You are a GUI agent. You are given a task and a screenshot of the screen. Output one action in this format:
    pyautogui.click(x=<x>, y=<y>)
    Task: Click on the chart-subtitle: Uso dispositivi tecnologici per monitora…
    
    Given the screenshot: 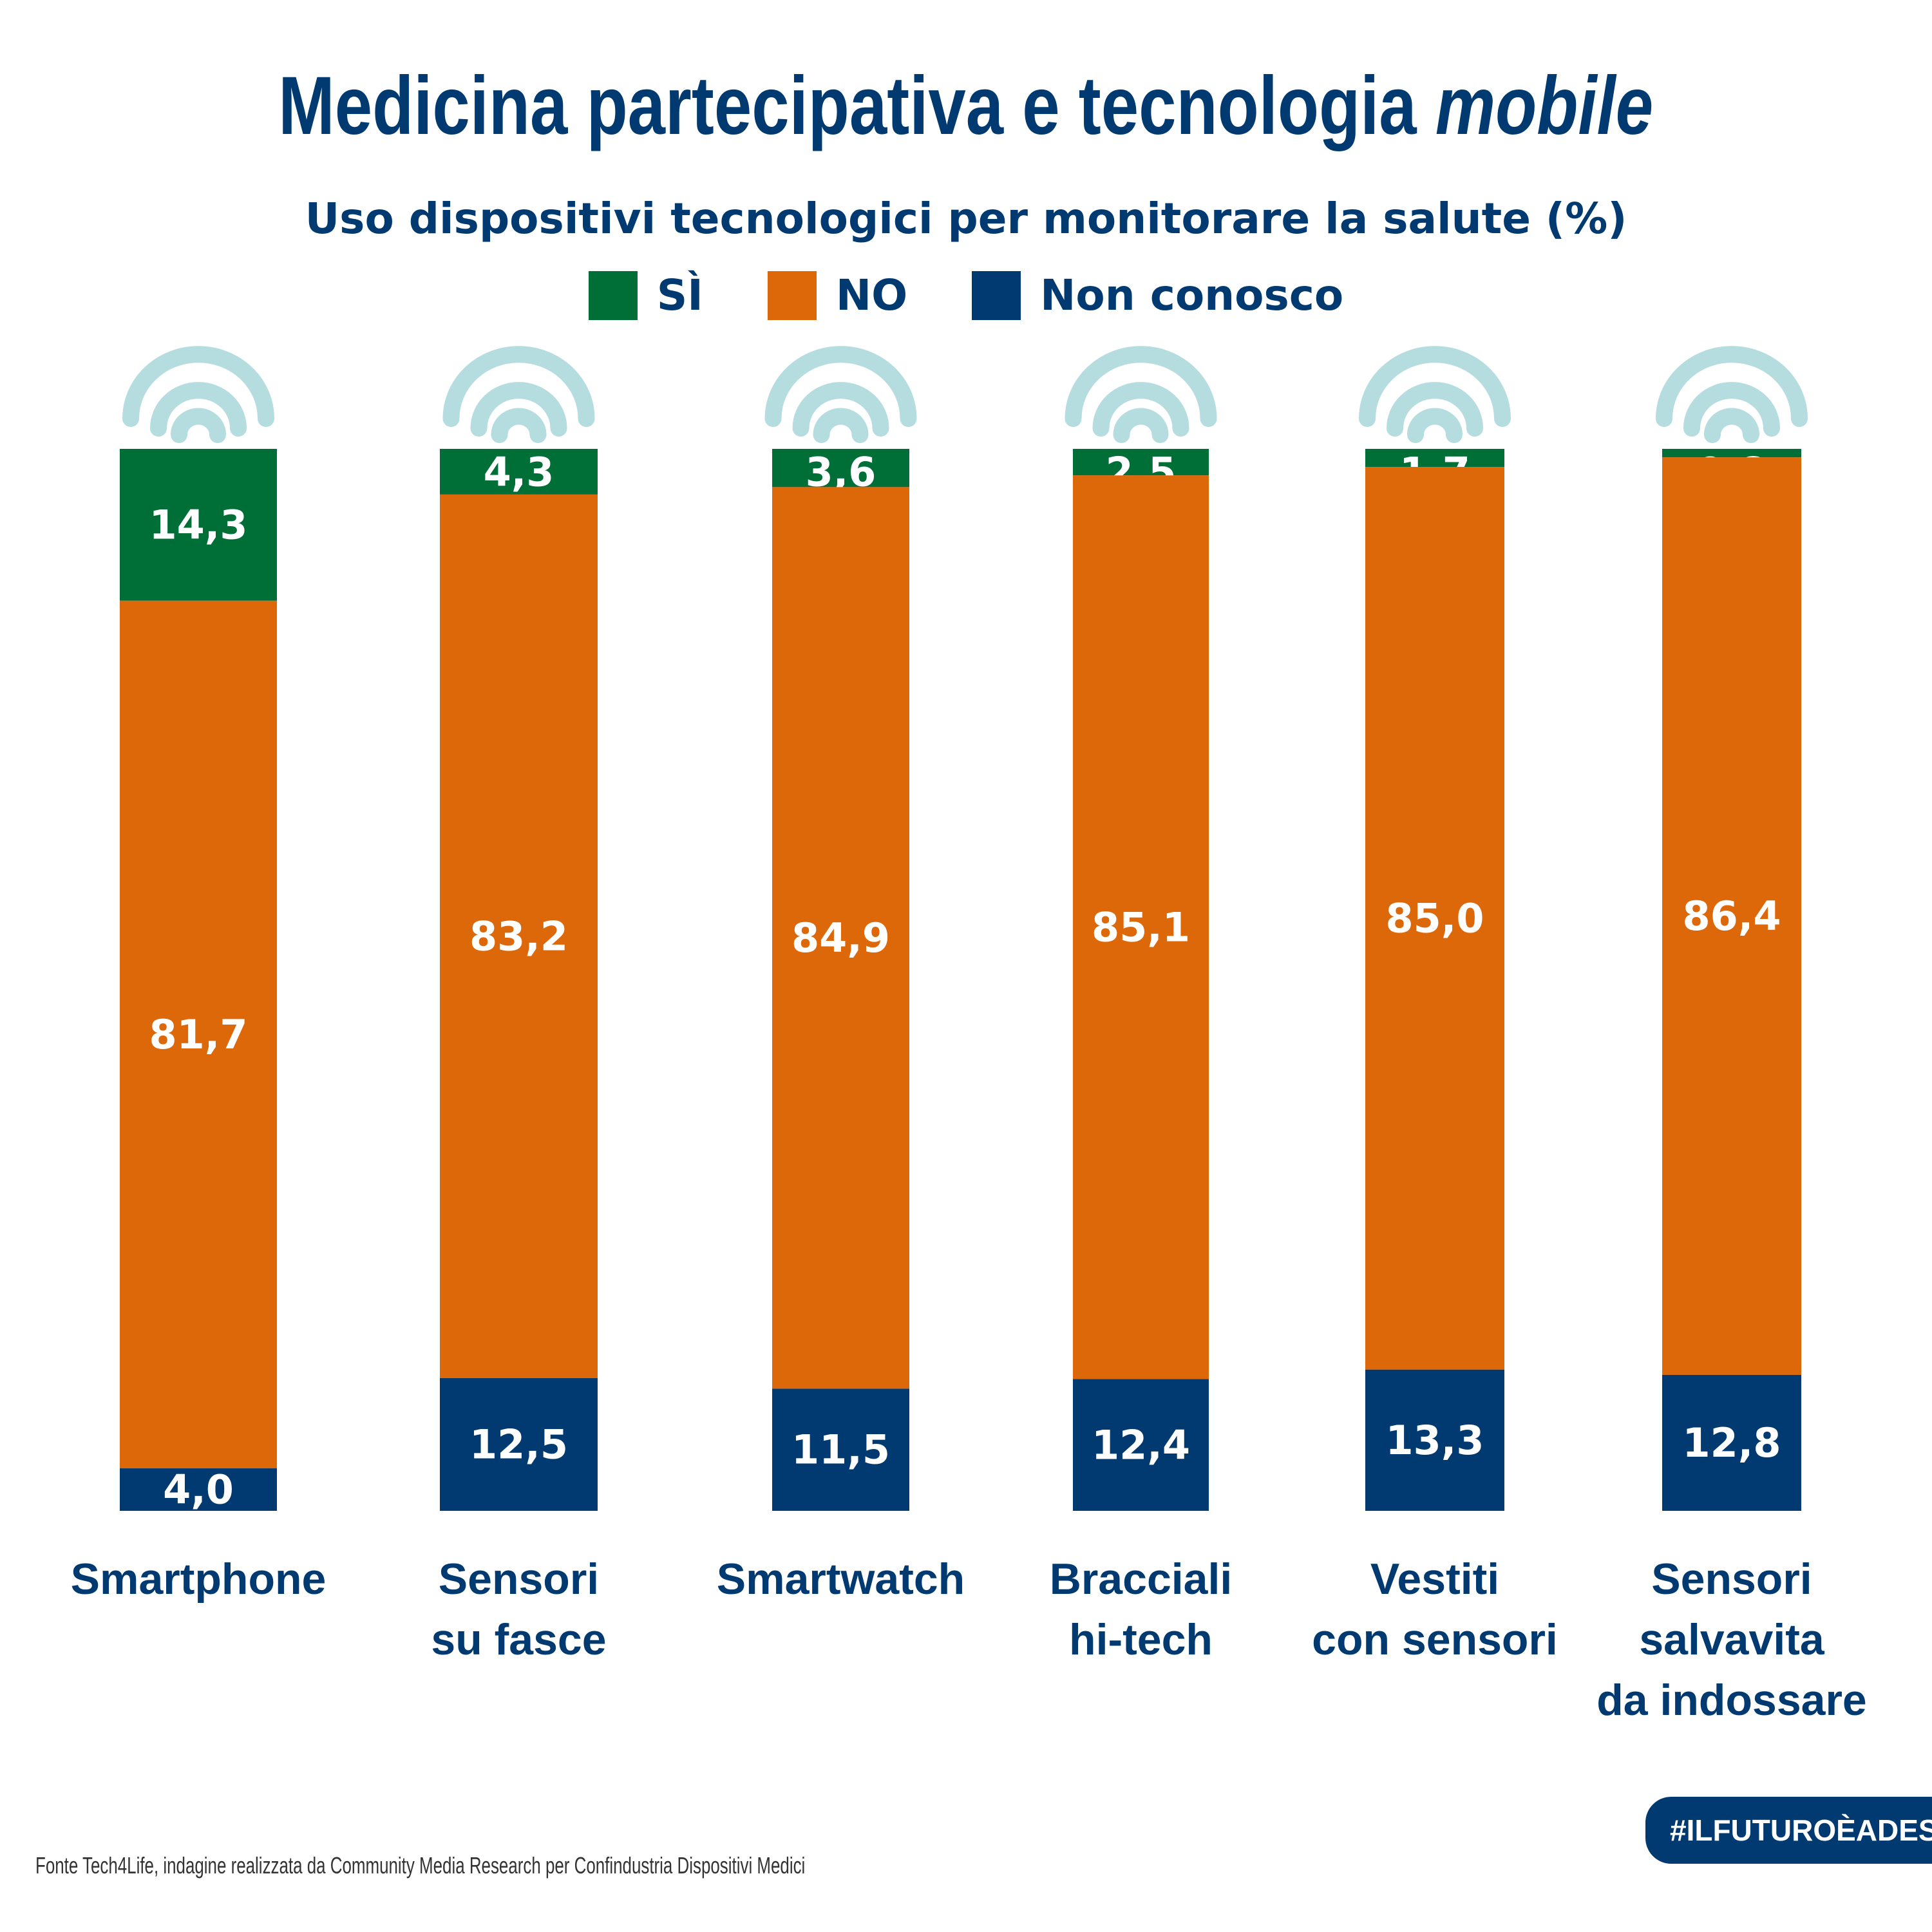 What is the action you would take?
    pyautogui.click(x=966, y=218)
    